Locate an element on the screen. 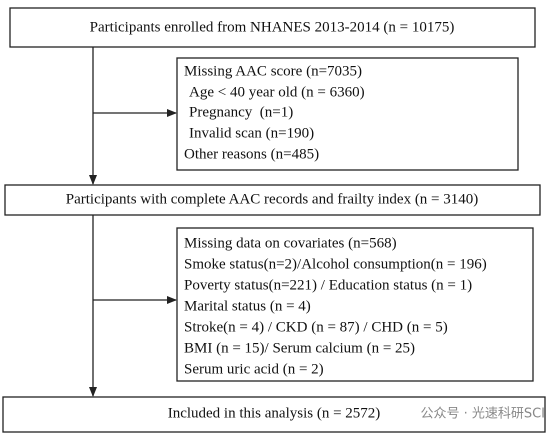 This screenshot has width=557, height=437. box-text: Included in this analysis (n = 2572) is located at coordinates (274, 413).